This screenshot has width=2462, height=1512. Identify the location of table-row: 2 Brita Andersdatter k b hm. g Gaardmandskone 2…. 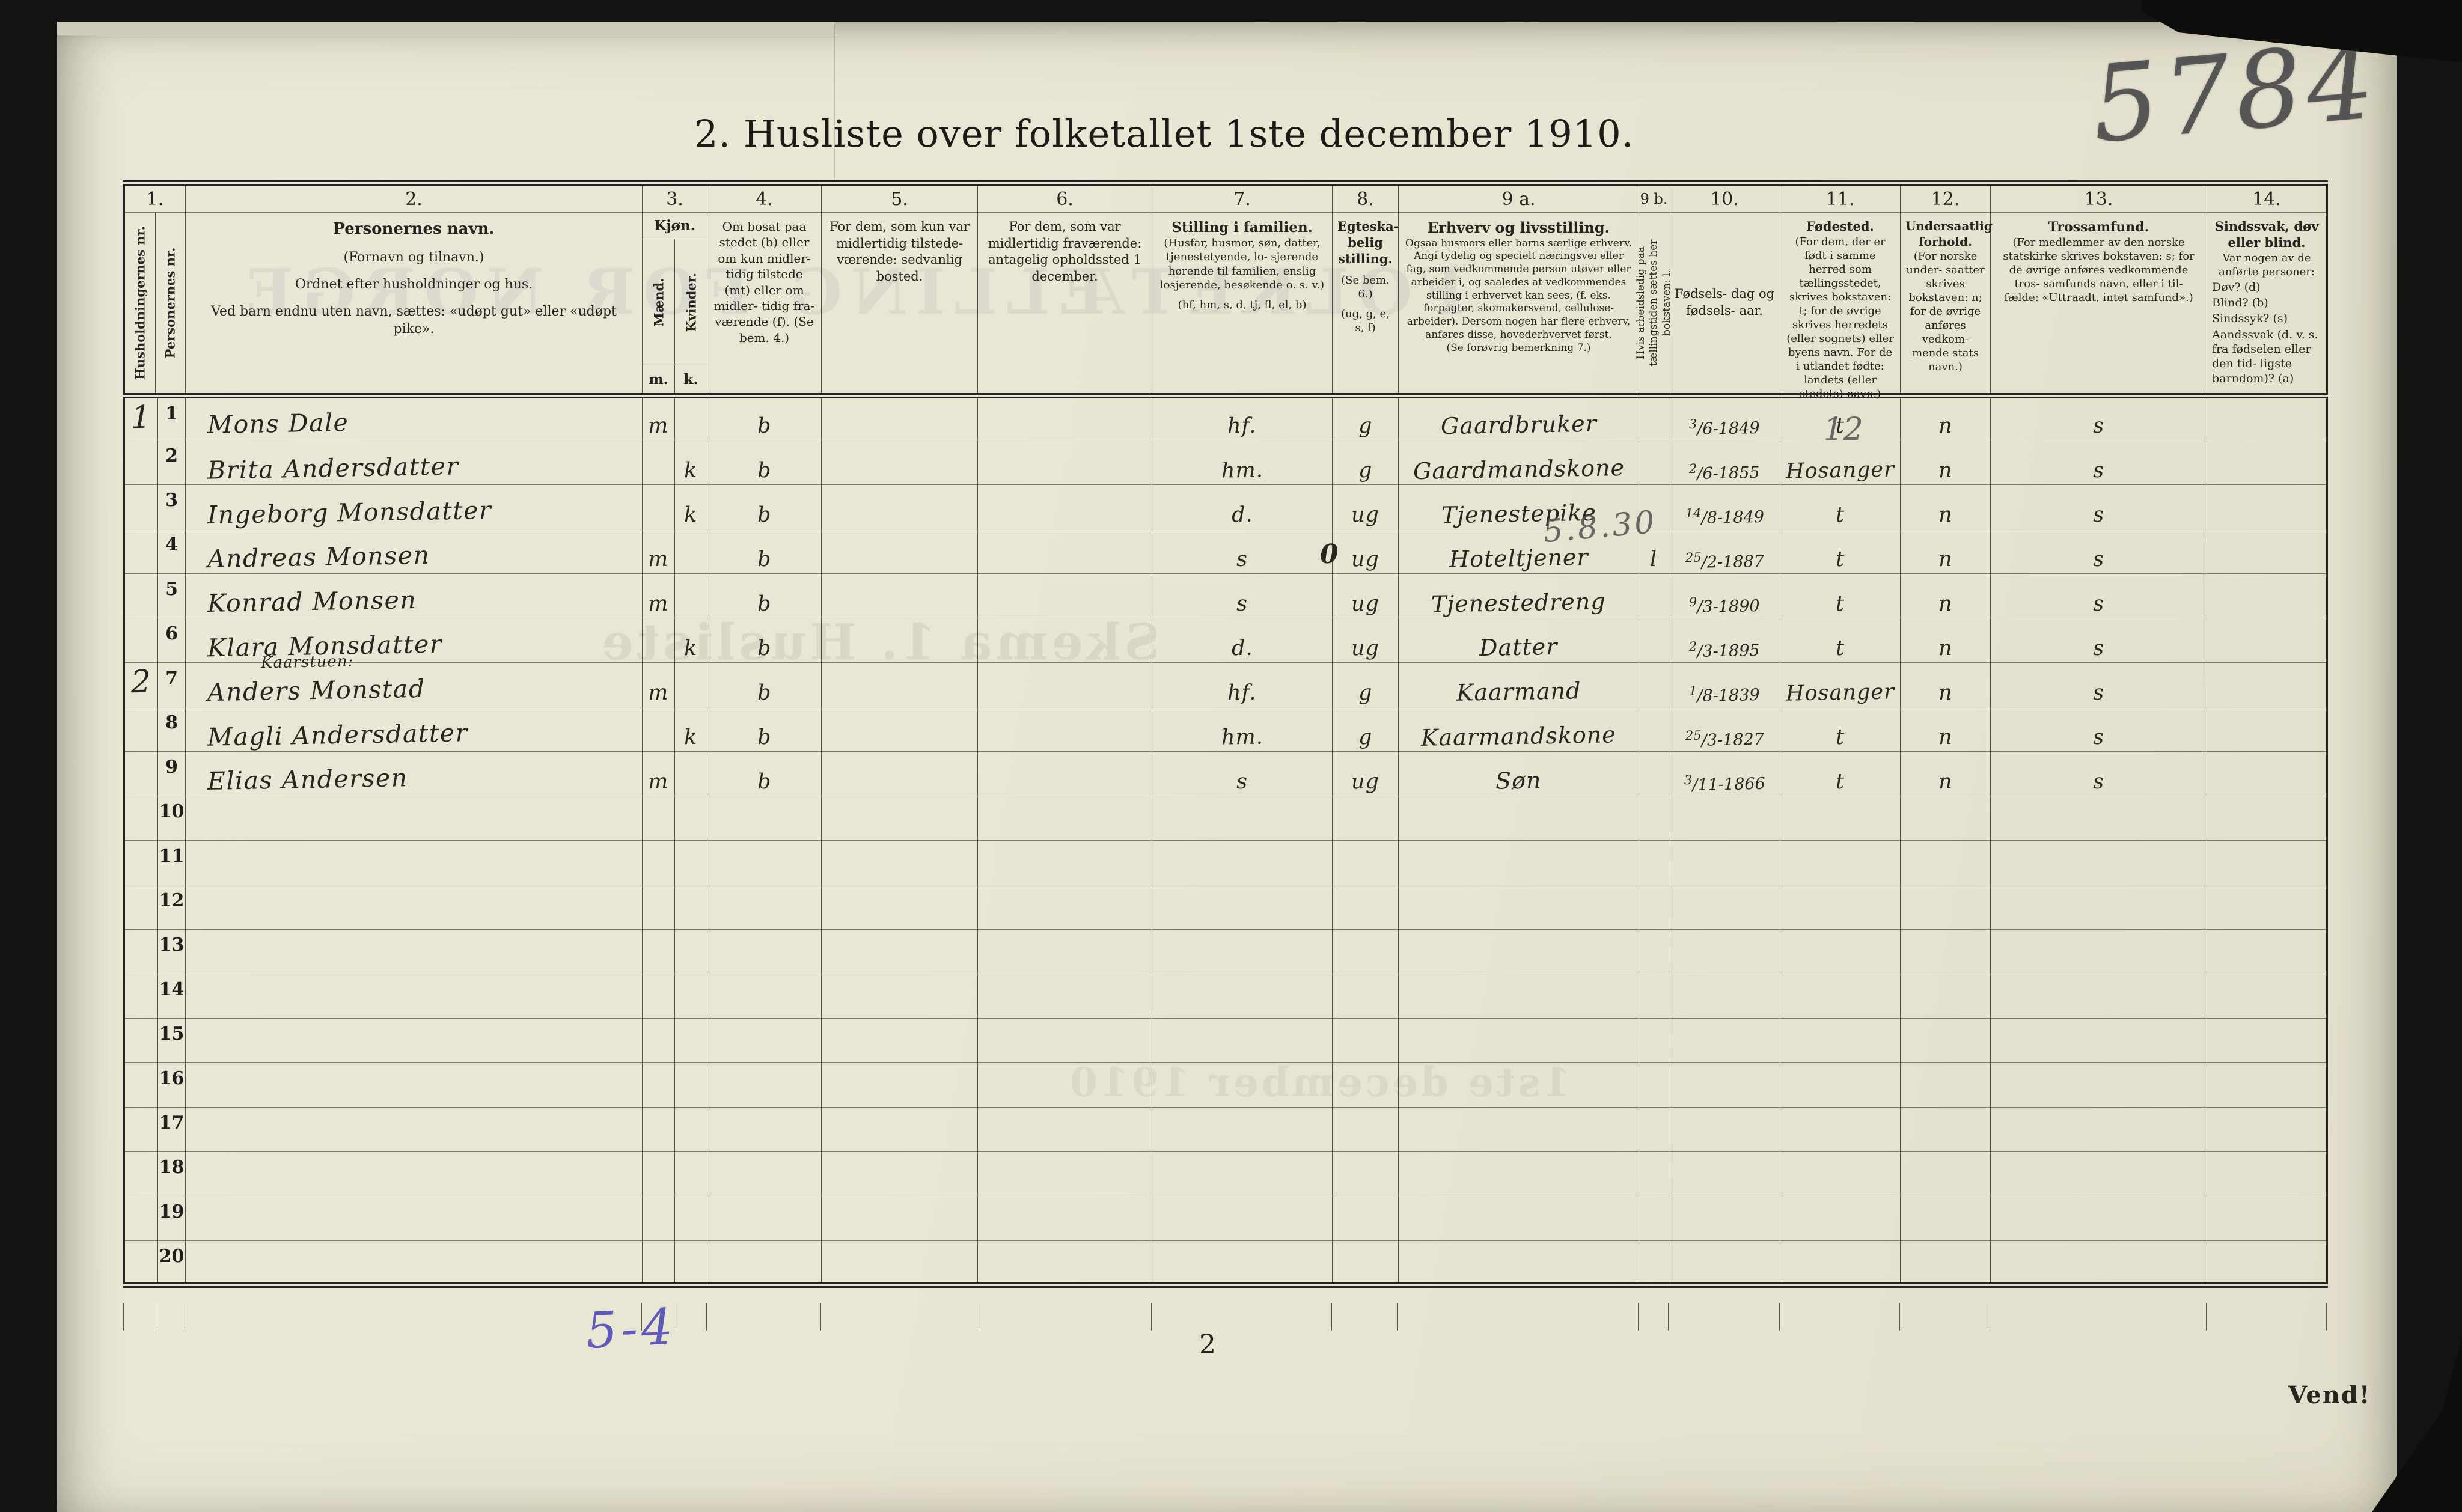
(1226, 448).